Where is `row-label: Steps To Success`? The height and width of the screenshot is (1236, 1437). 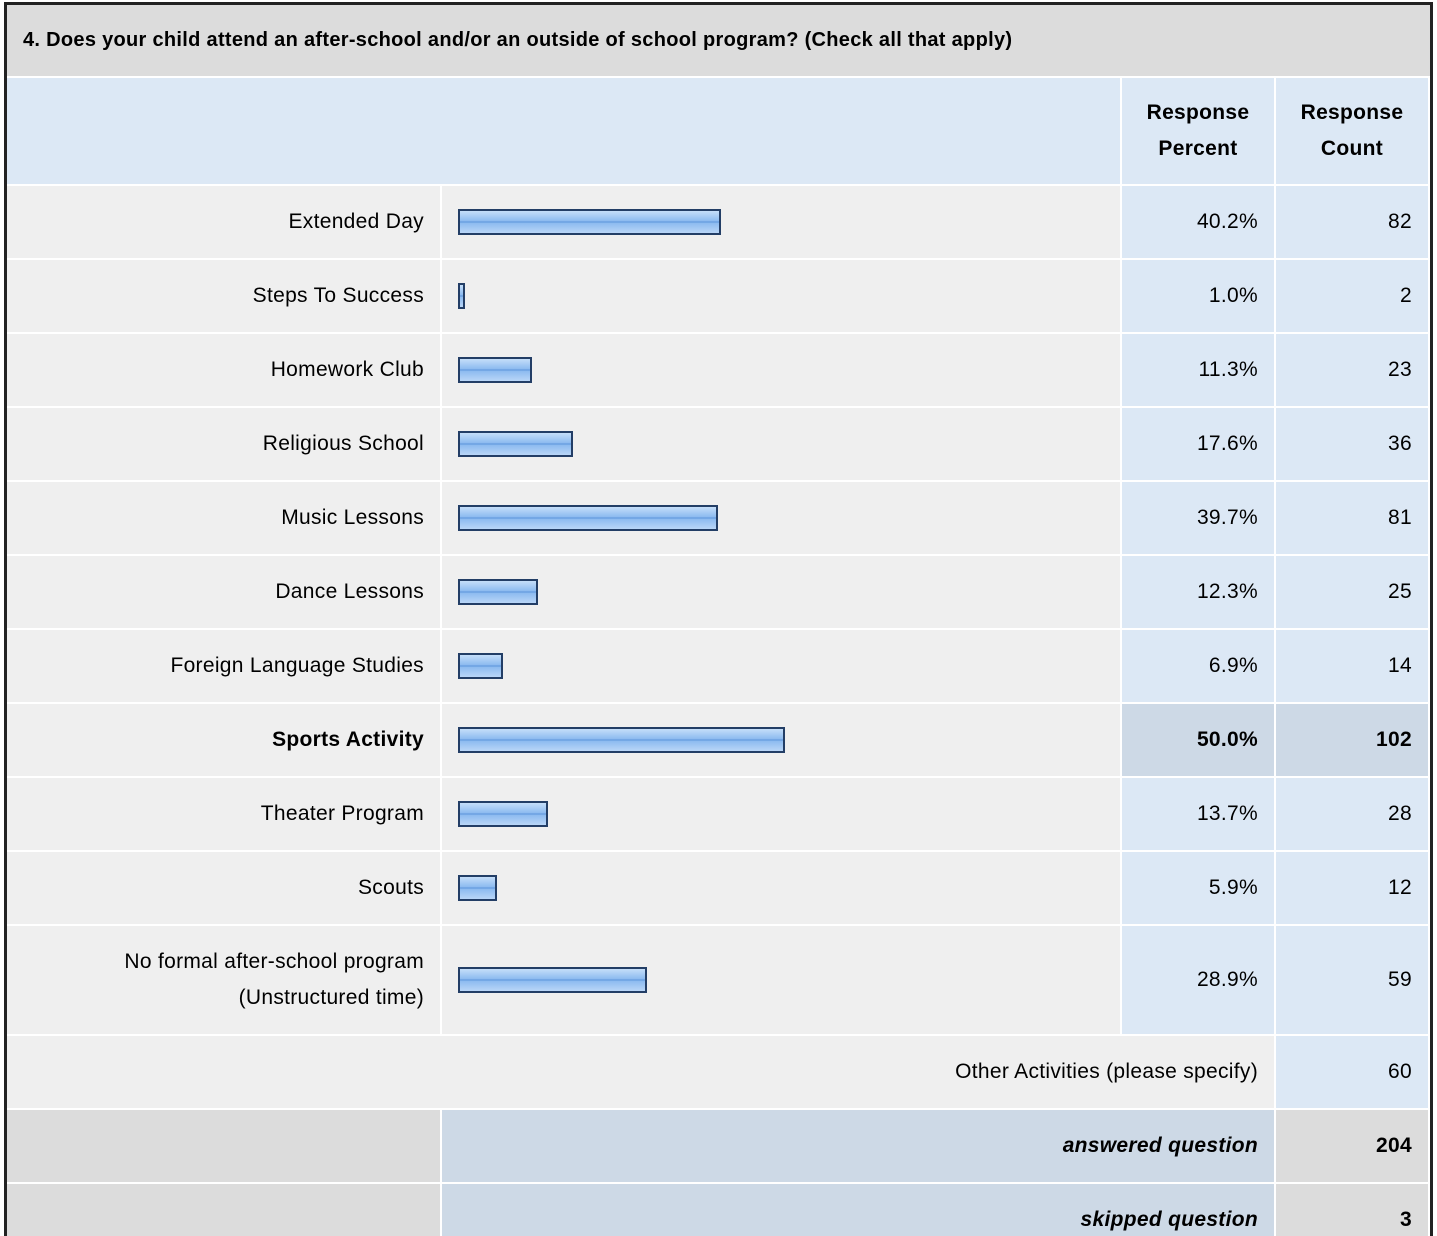
row-label: Steps To Success is located at coordinates (223, 296).